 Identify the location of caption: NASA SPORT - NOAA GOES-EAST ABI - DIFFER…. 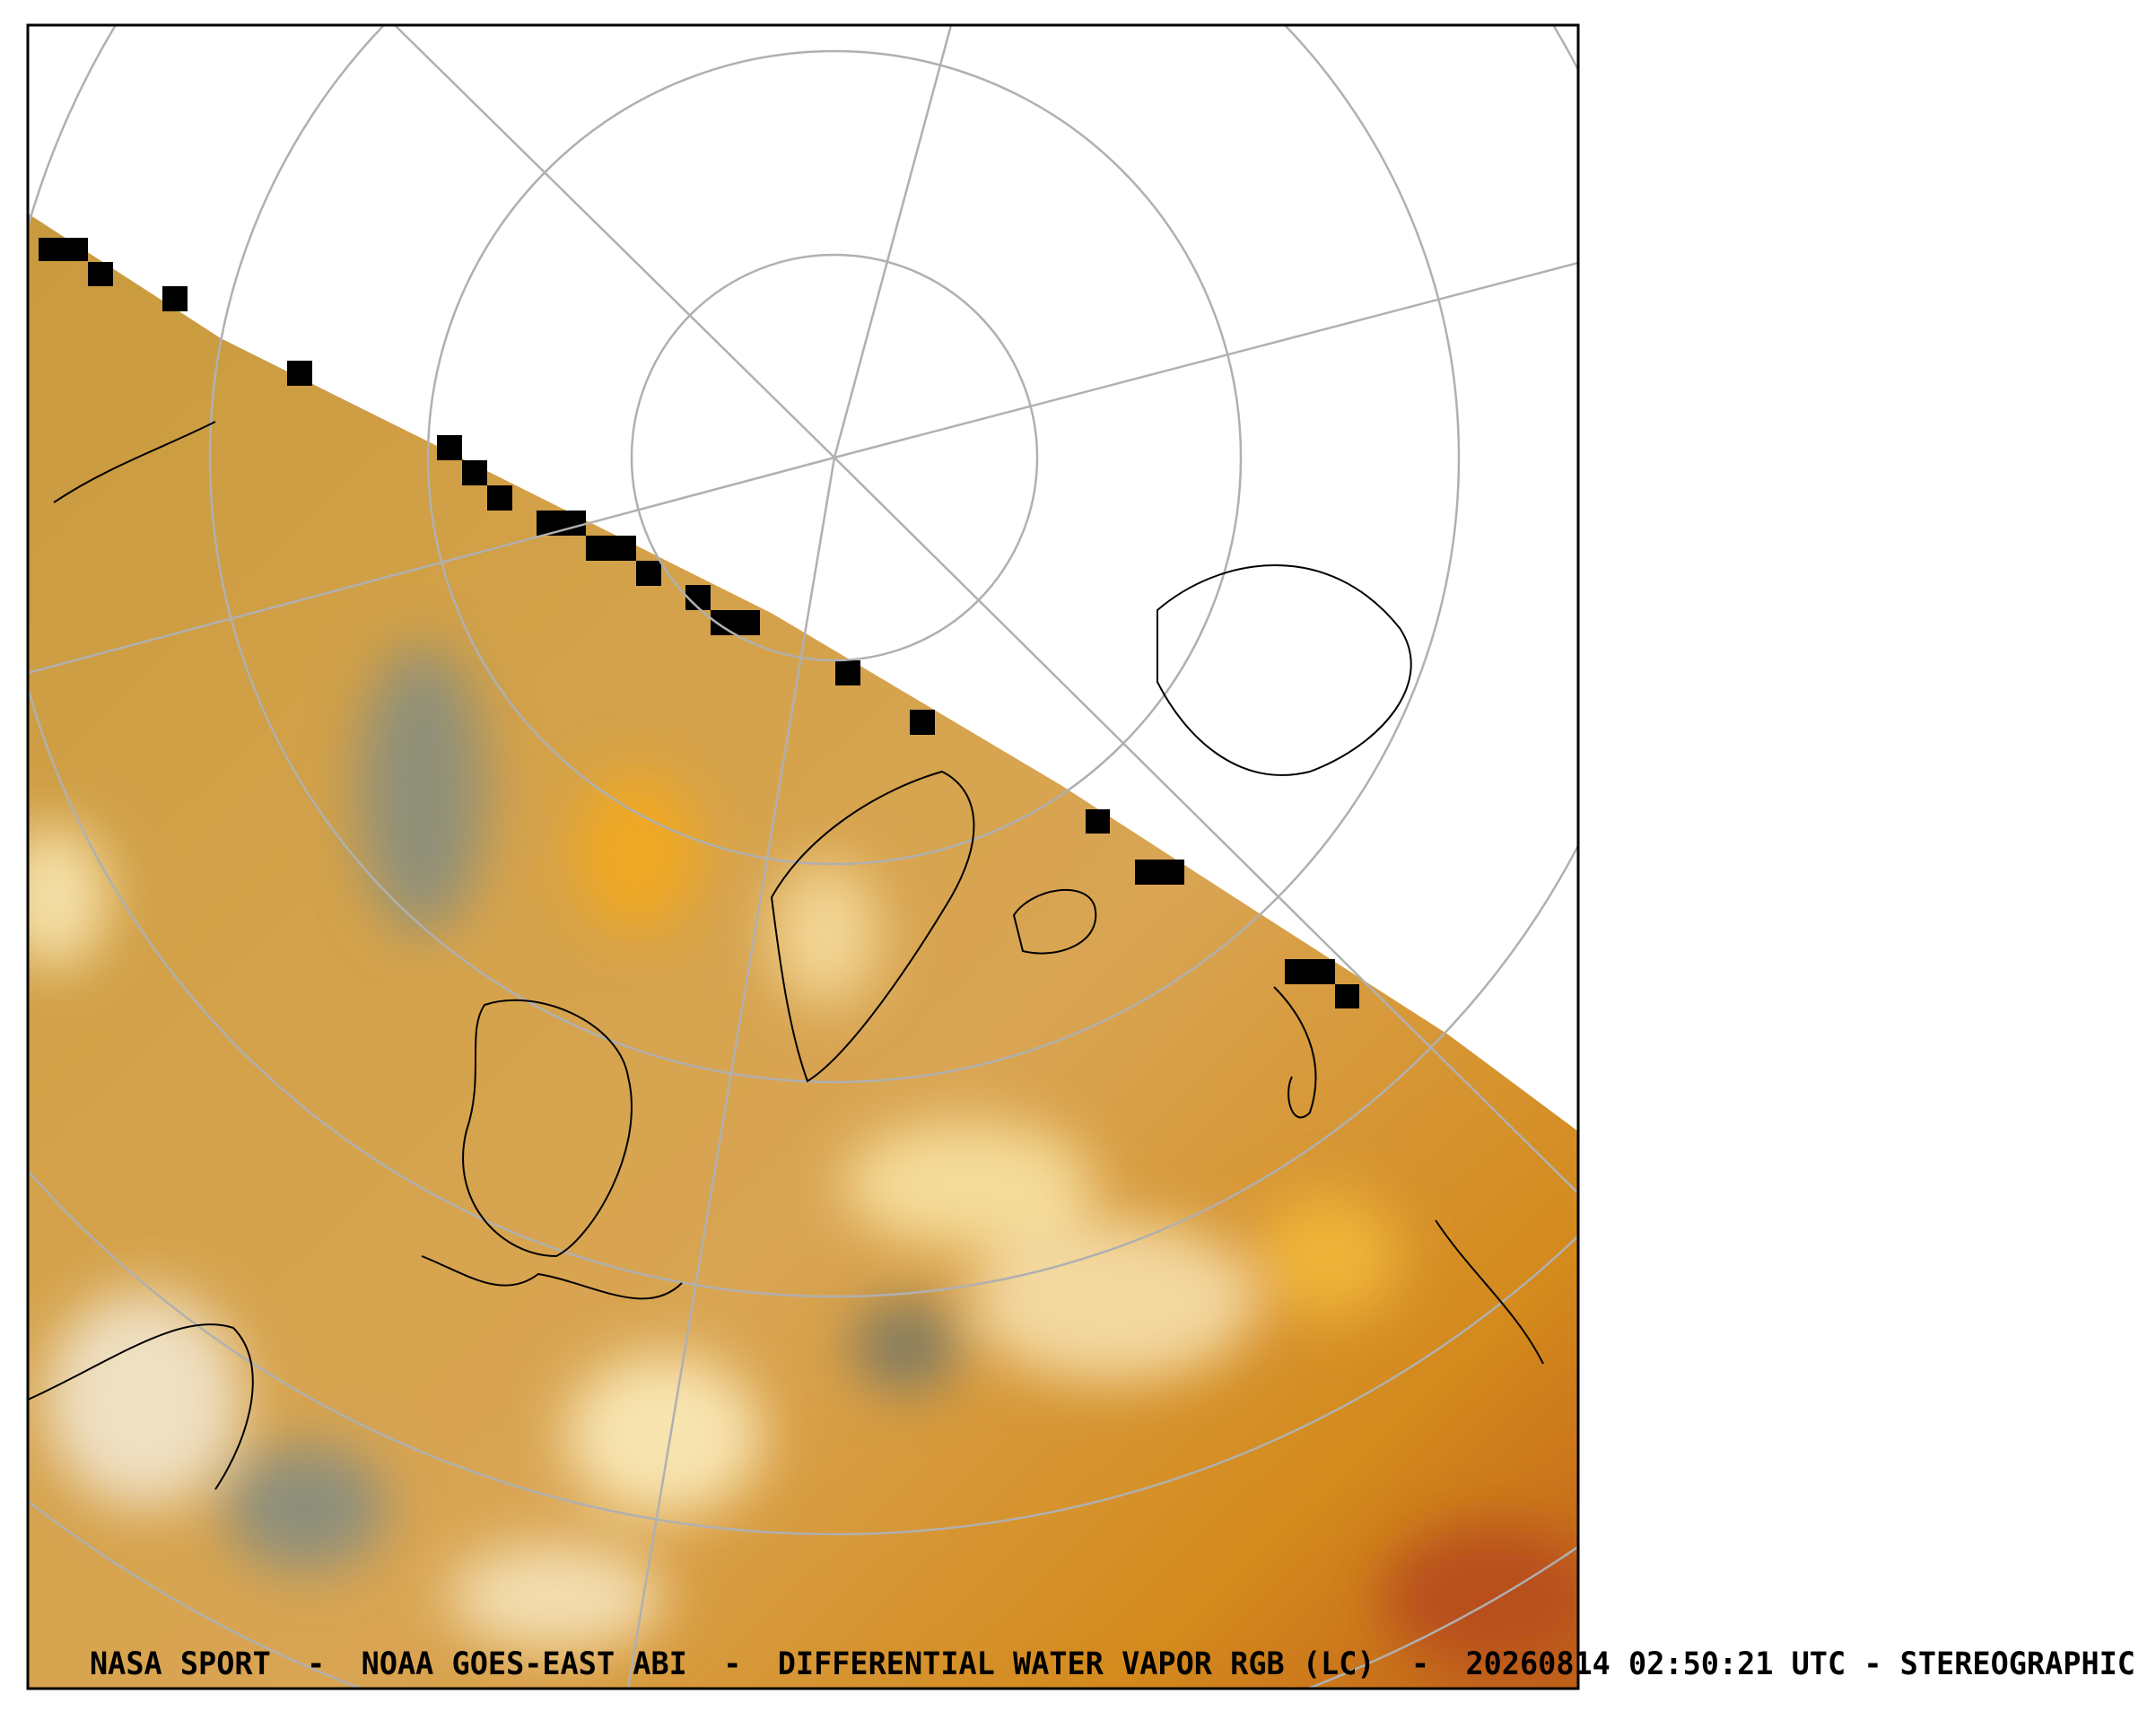
(1112, 1664).